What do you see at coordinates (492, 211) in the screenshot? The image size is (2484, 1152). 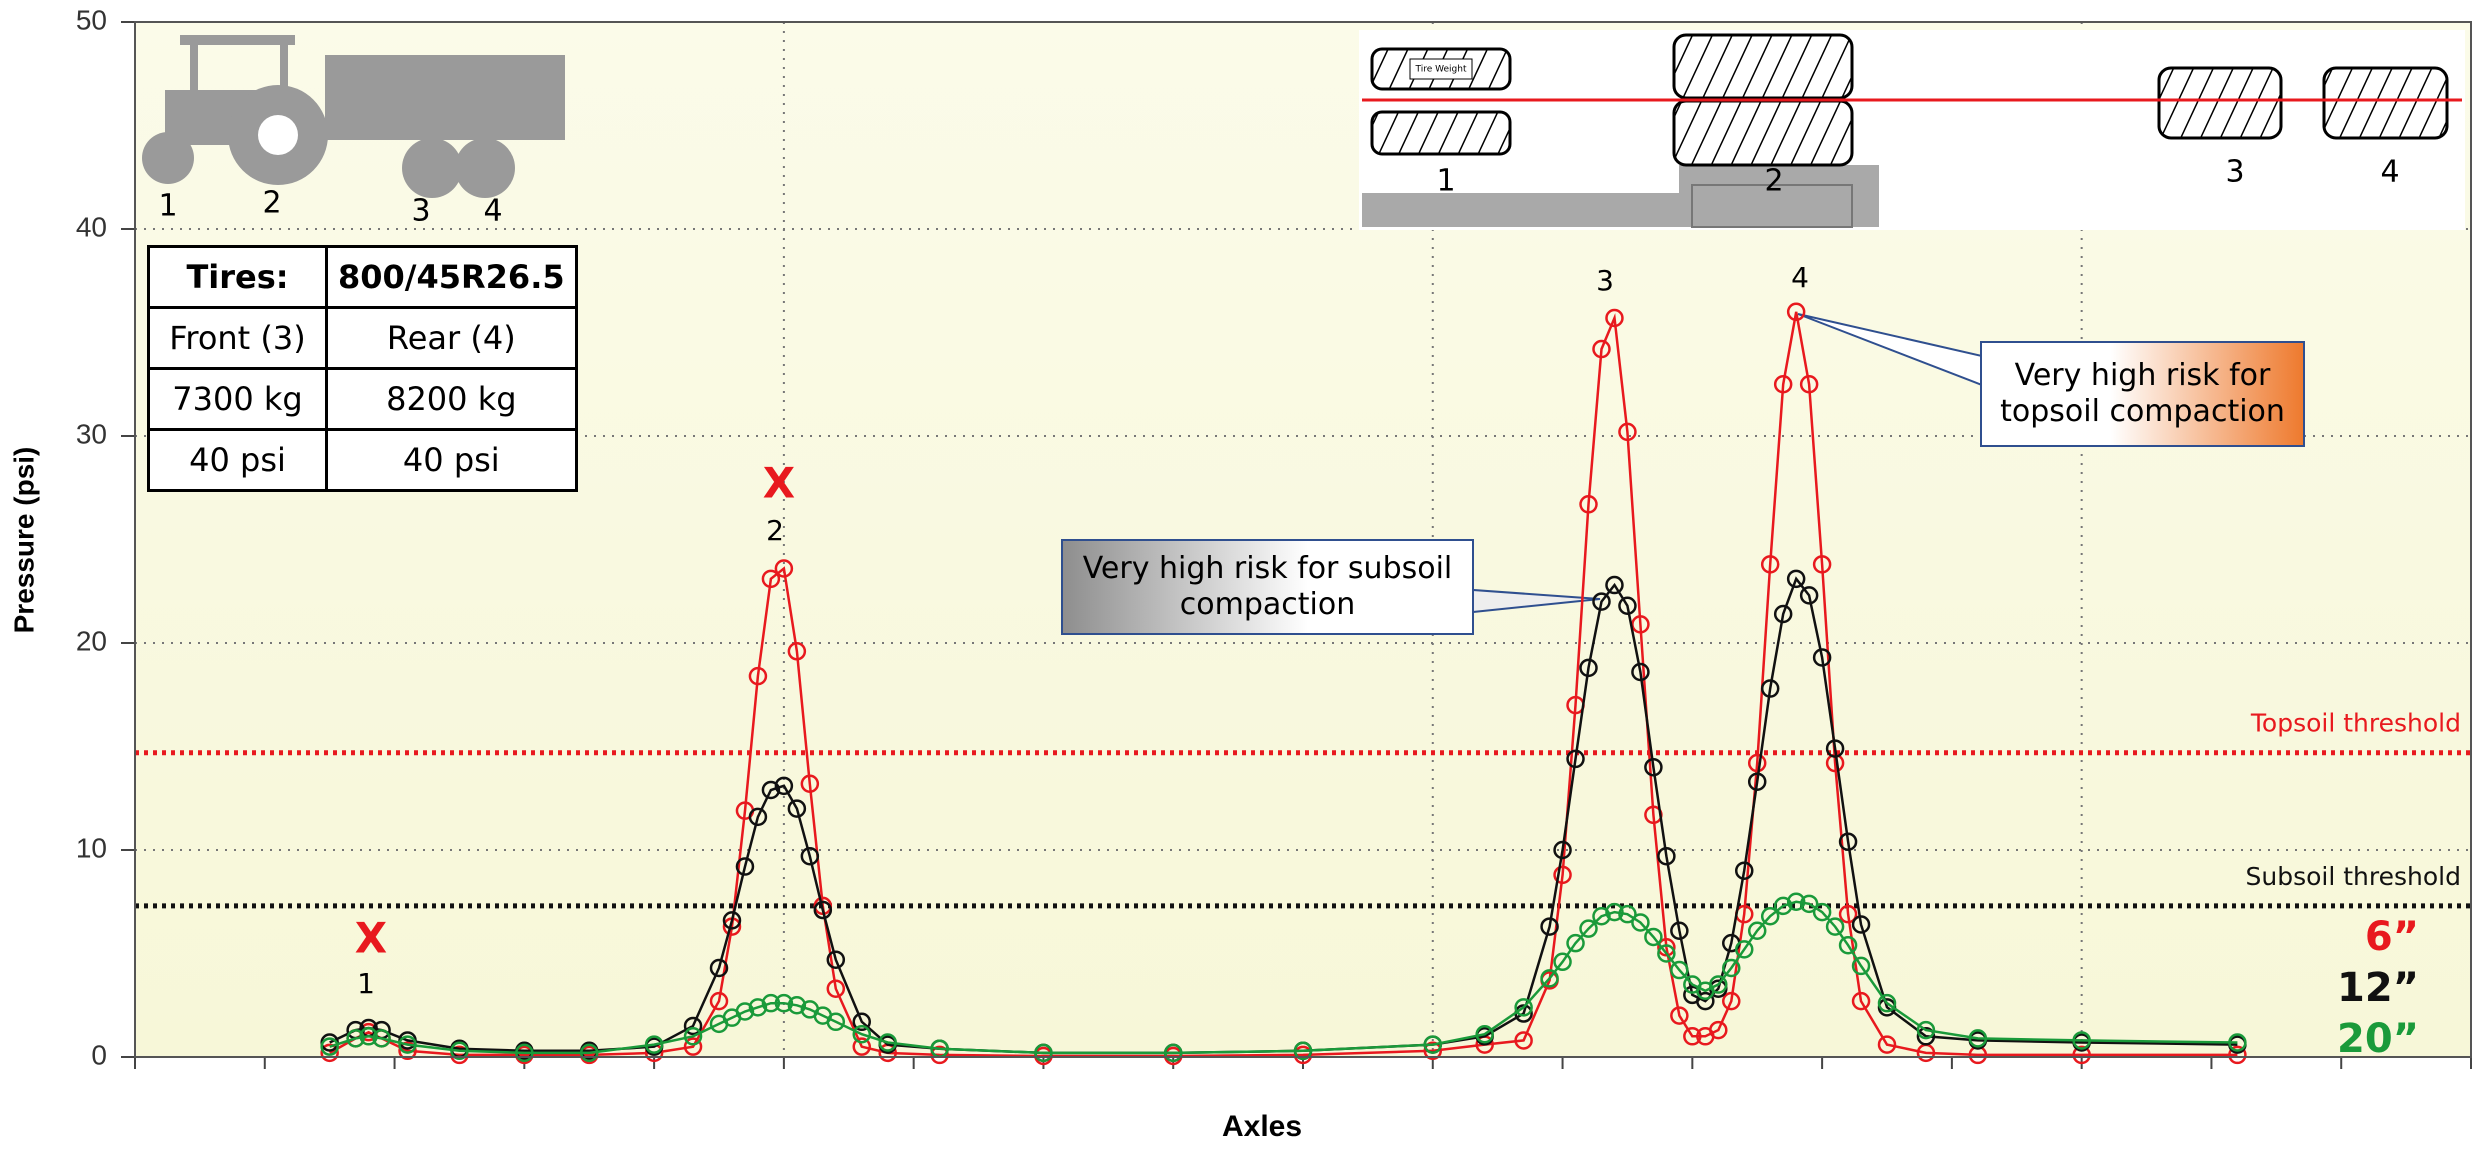 I see `machine-label: 4` at bounding box center [492, 211].